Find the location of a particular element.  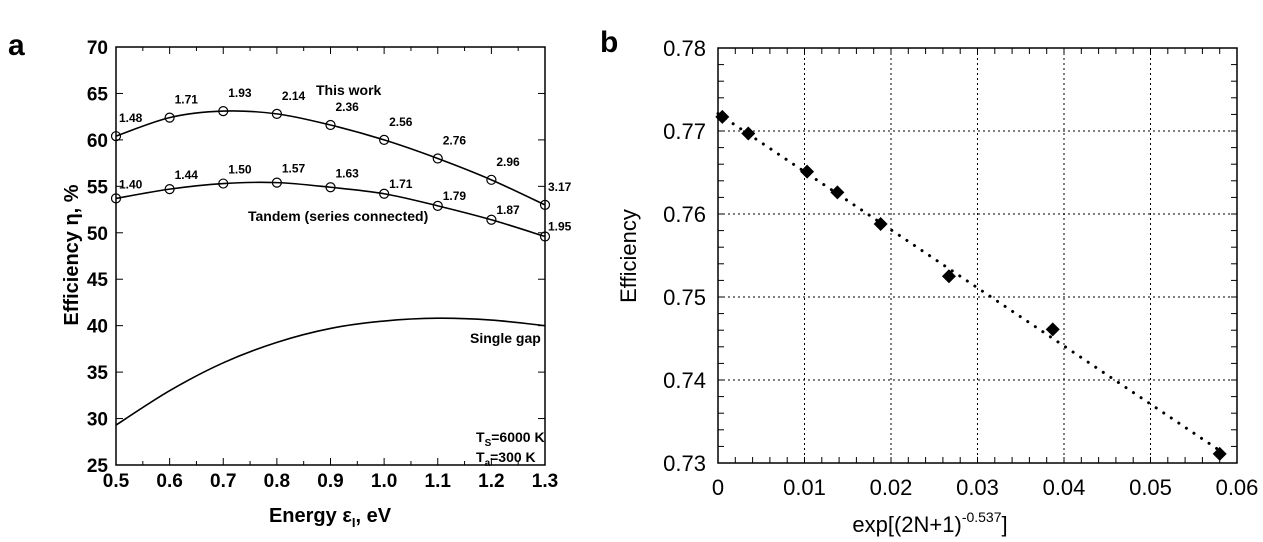

data-label: 1.87 is located at coordinates (508, 210).